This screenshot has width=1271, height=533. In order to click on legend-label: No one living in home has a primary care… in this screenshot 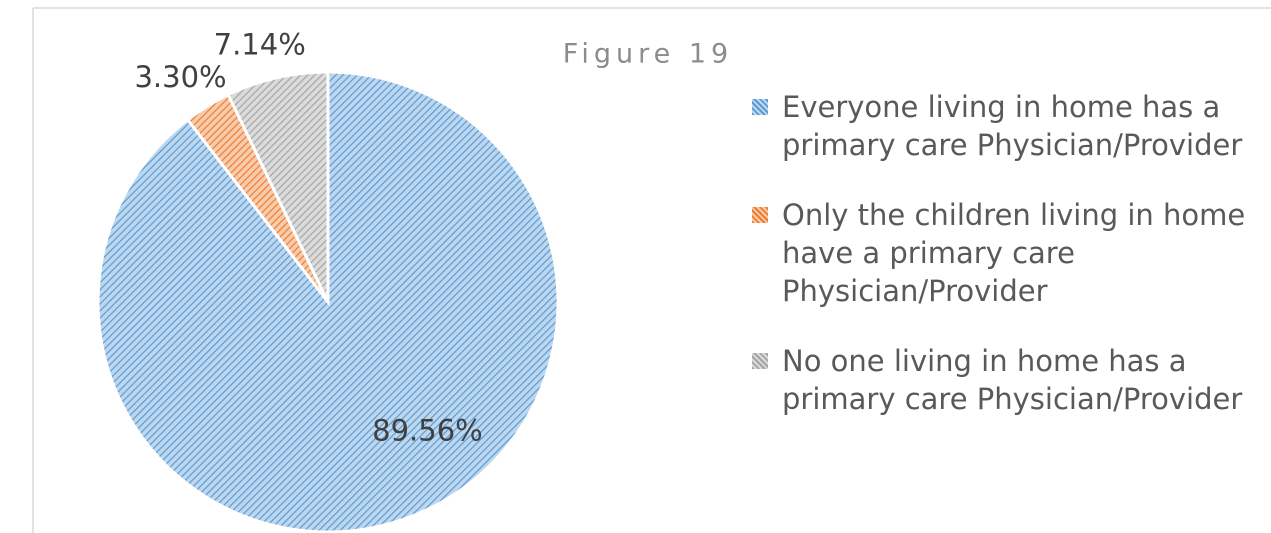, I will do `click(1012, 380)`.